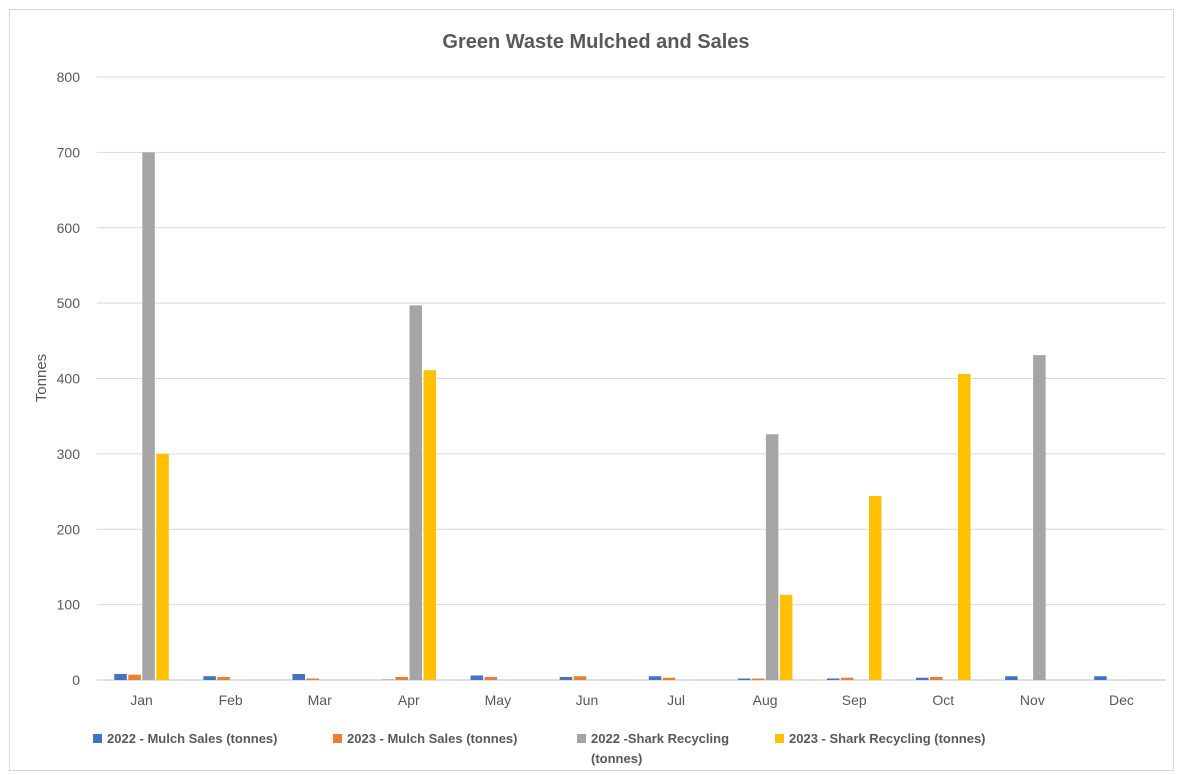 Image resolution: width=1178 pixels, height=775 pixels. Describe the element at coordinates (875, 588) in the screenshot. I see `bar-2023-shark-recycling-tonnes-sep` at that location.